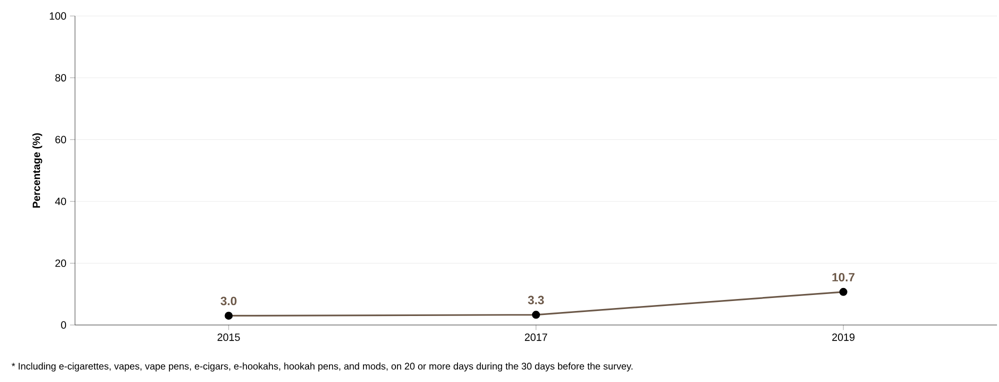 This screenshot has height=382, width=999. Describe the element at coordinates (63, 325) in the screenshot. I see `y-tick-label: 0` at that location.